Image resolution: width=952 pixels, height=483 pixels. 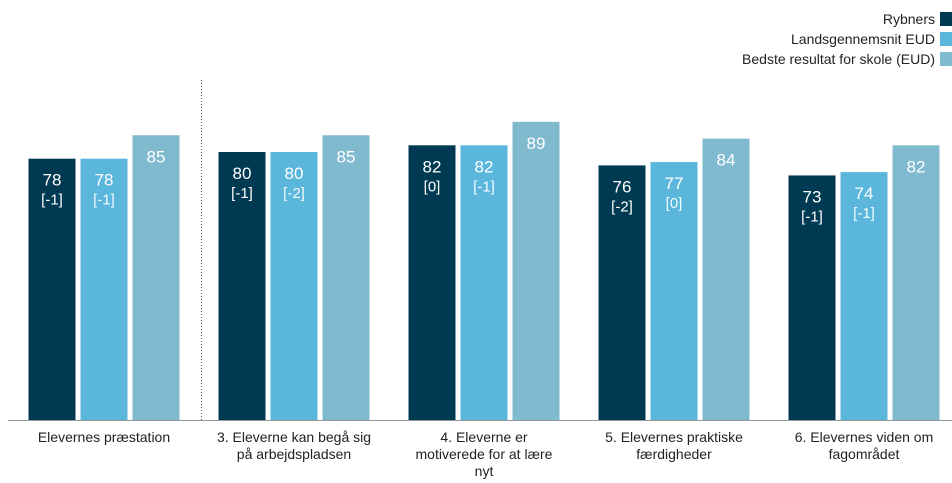 I want to click on bar-group-item: 82, so click(x=916, y=283).